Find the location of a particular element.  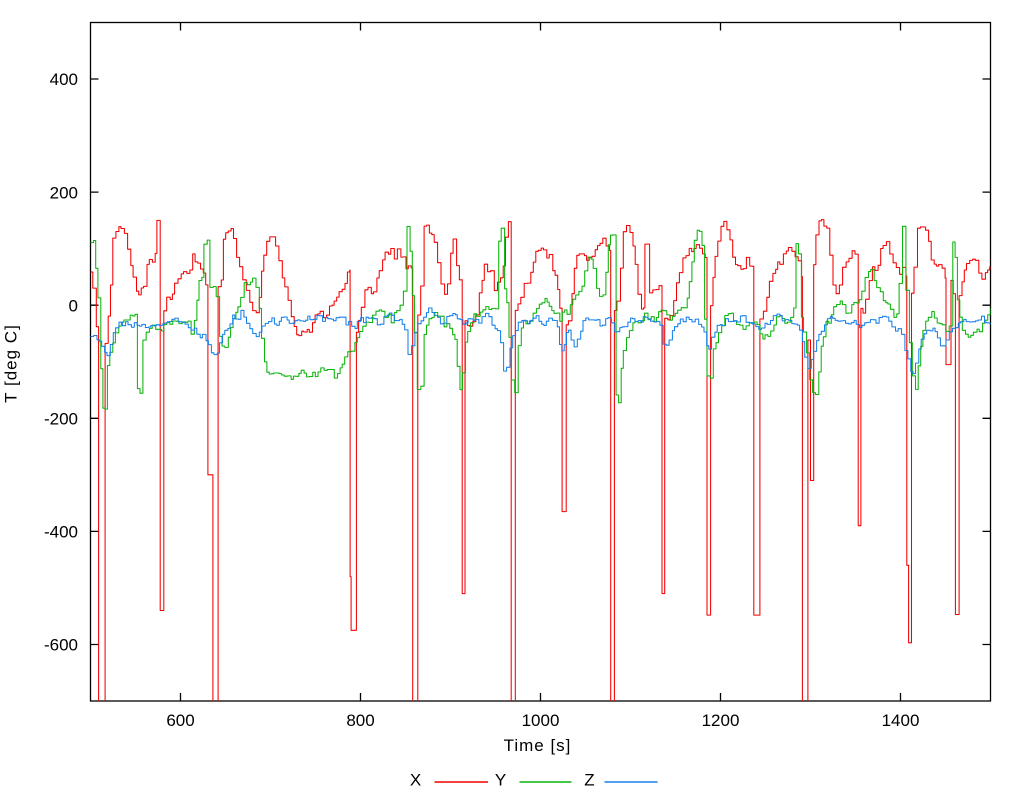

svg-text: 800 is located at coordinates (360, 720).